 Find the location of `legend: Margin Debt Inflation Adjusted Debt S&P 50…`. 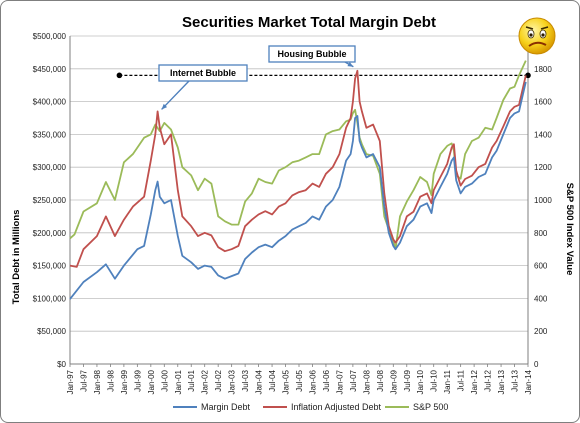

legend: Margin Debt Inflation Adjusted Debt S&P 50… is located at coordinates (310, 407).